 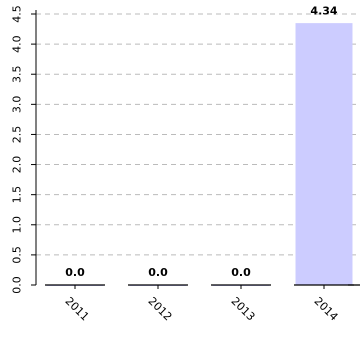 What do you see at coordinates (17, 74) in the screenshot?
I see `y-tick-label: 3.5` at bounding box center [17, 74].